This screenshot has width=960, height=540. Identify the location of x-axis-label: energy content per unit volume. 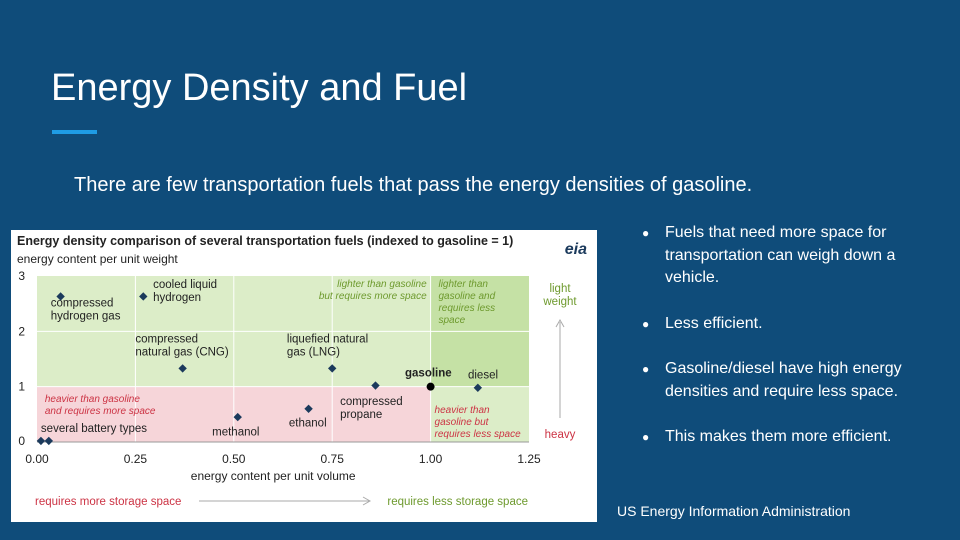
(273, 476).